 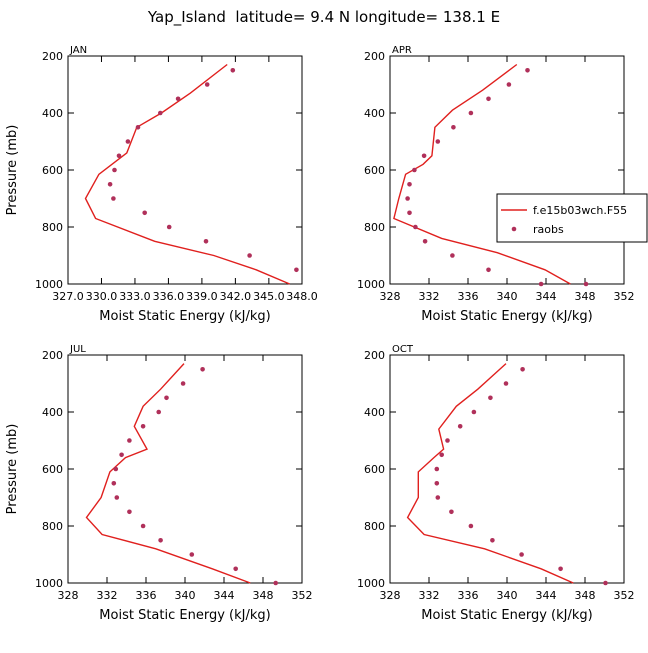 I want to click on legend-model-label: f.e15b03wch.F55, so click(x=580, y=210).